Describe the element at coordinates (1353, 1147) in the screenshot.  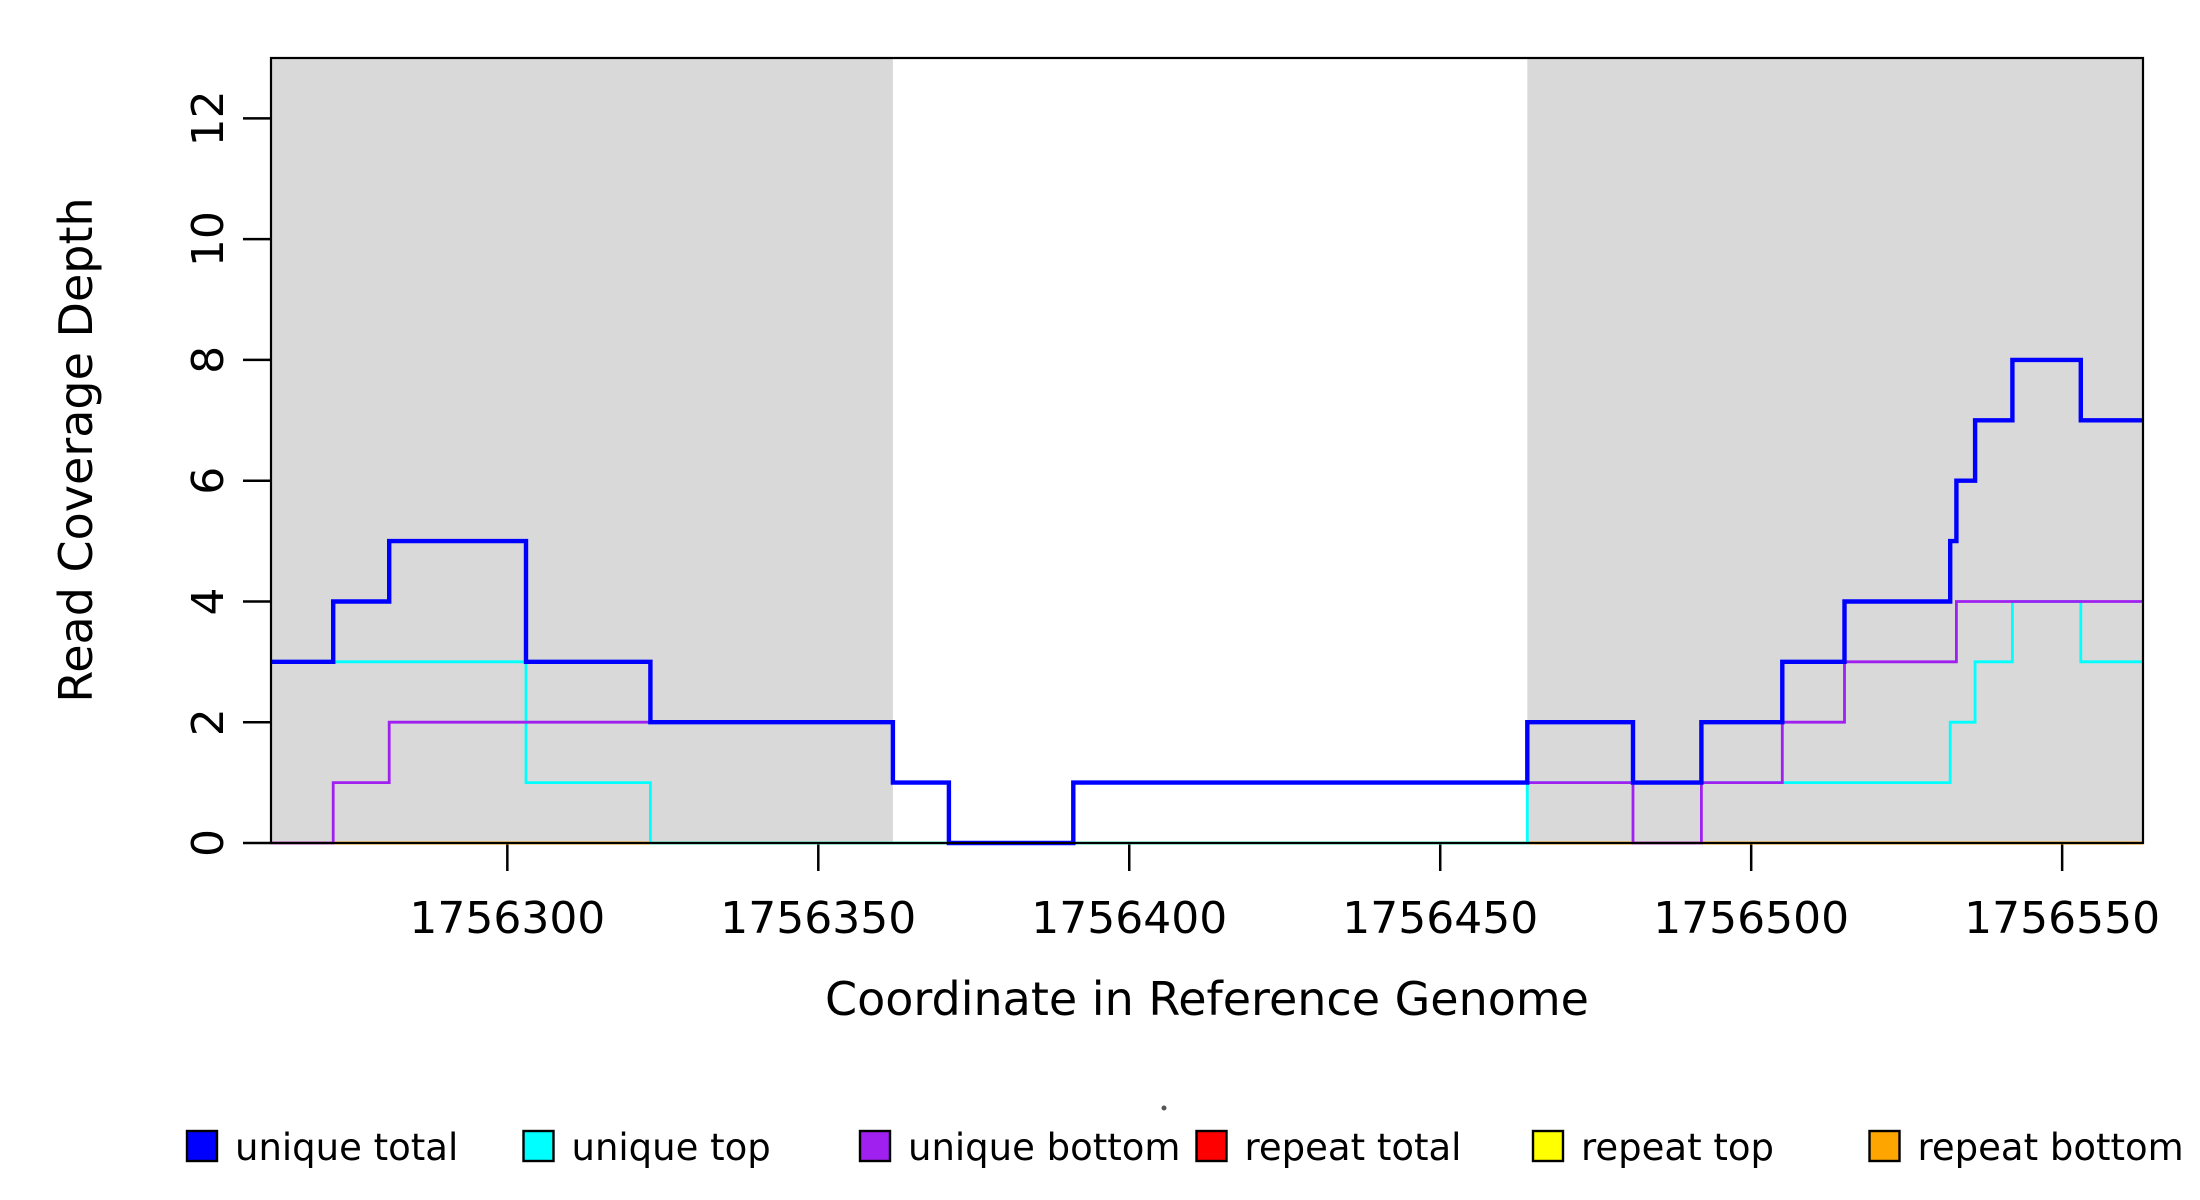
I see `legend-label: repeat total` at that location.